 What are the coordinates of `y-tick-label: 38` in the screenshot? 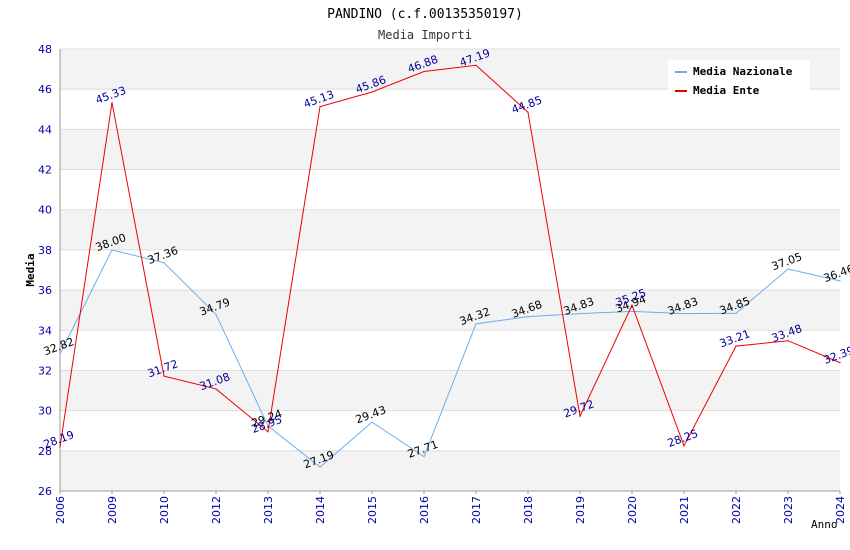 It's located at (45, 250).